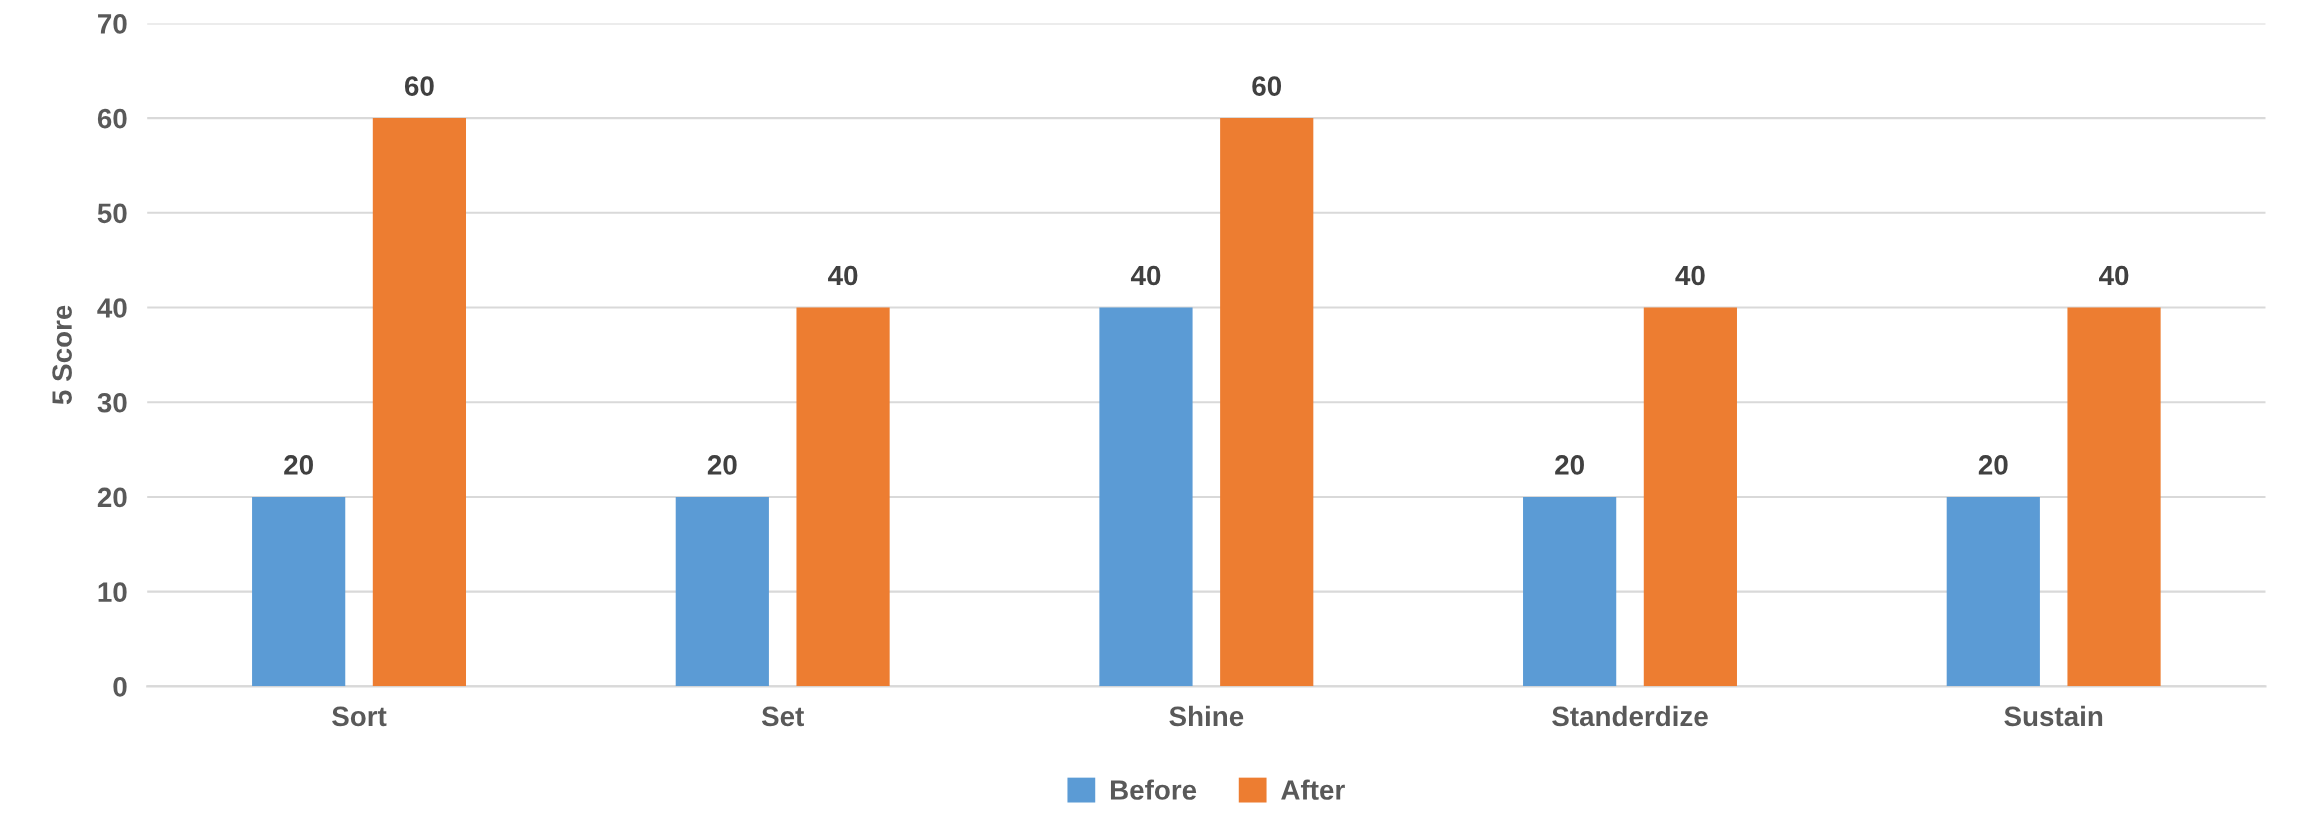  Describe the element at coordinates (62, 355) in the screenshot. I see `y-axis-title: 5 Score` at that location.